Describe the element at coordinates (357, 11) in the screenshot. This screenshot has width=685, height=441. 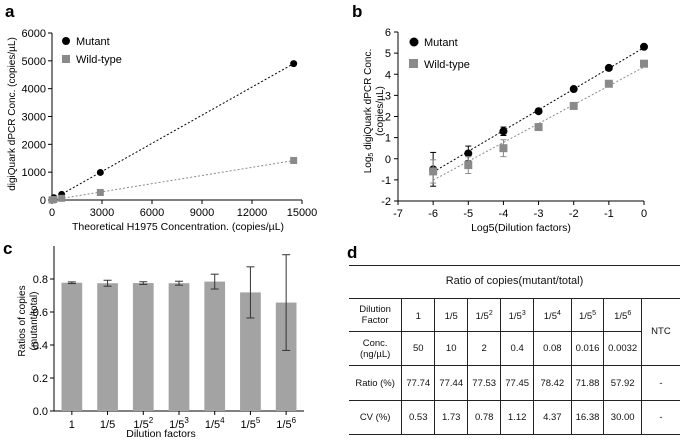
I see `panel-label-b: b` at that location.